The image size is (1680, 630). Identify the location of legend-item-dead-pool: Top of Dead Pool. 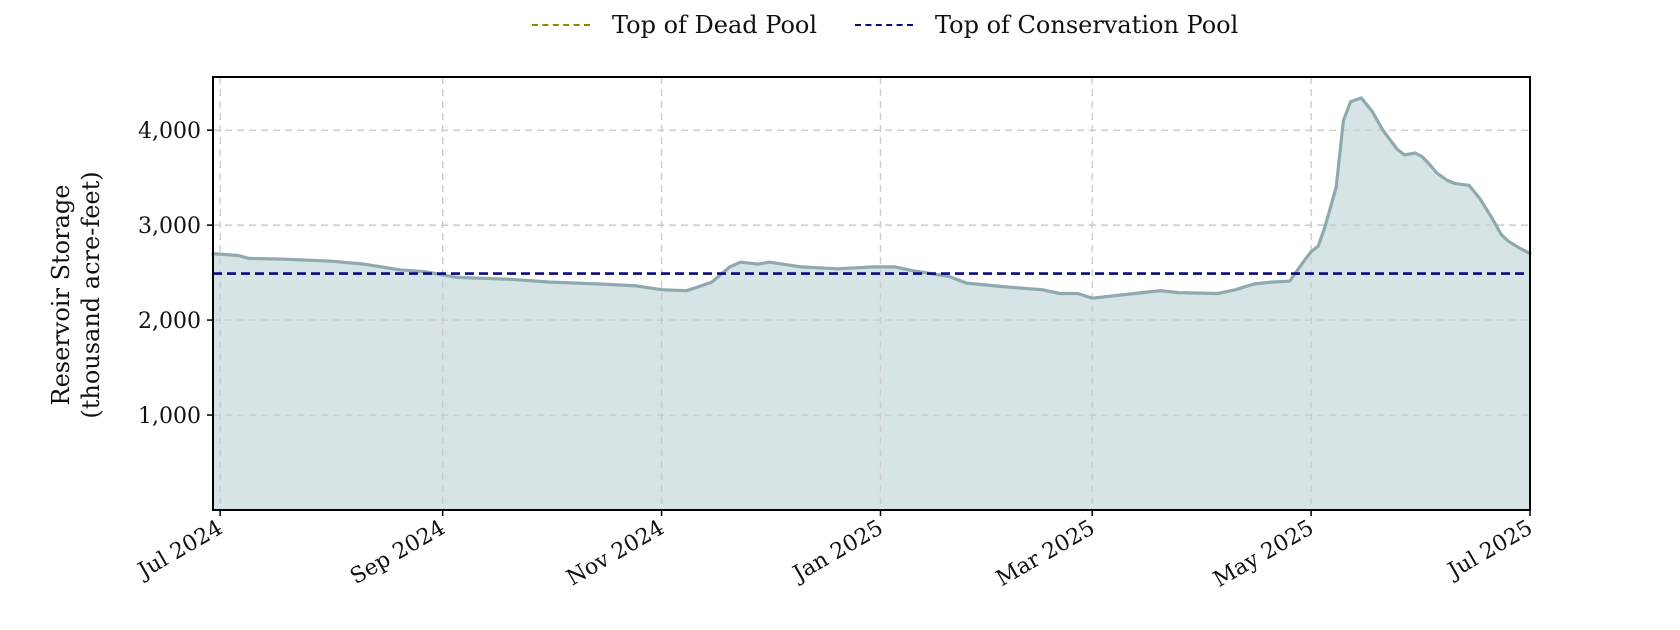
(674, 25).